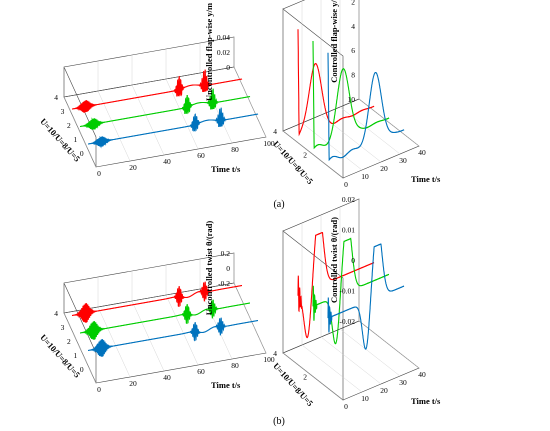 This screenshot has height=431, width=550. Describe the element at coordinates (63, 327) in the screenshot. I see `b_left-ytick-label: 3` at that location.